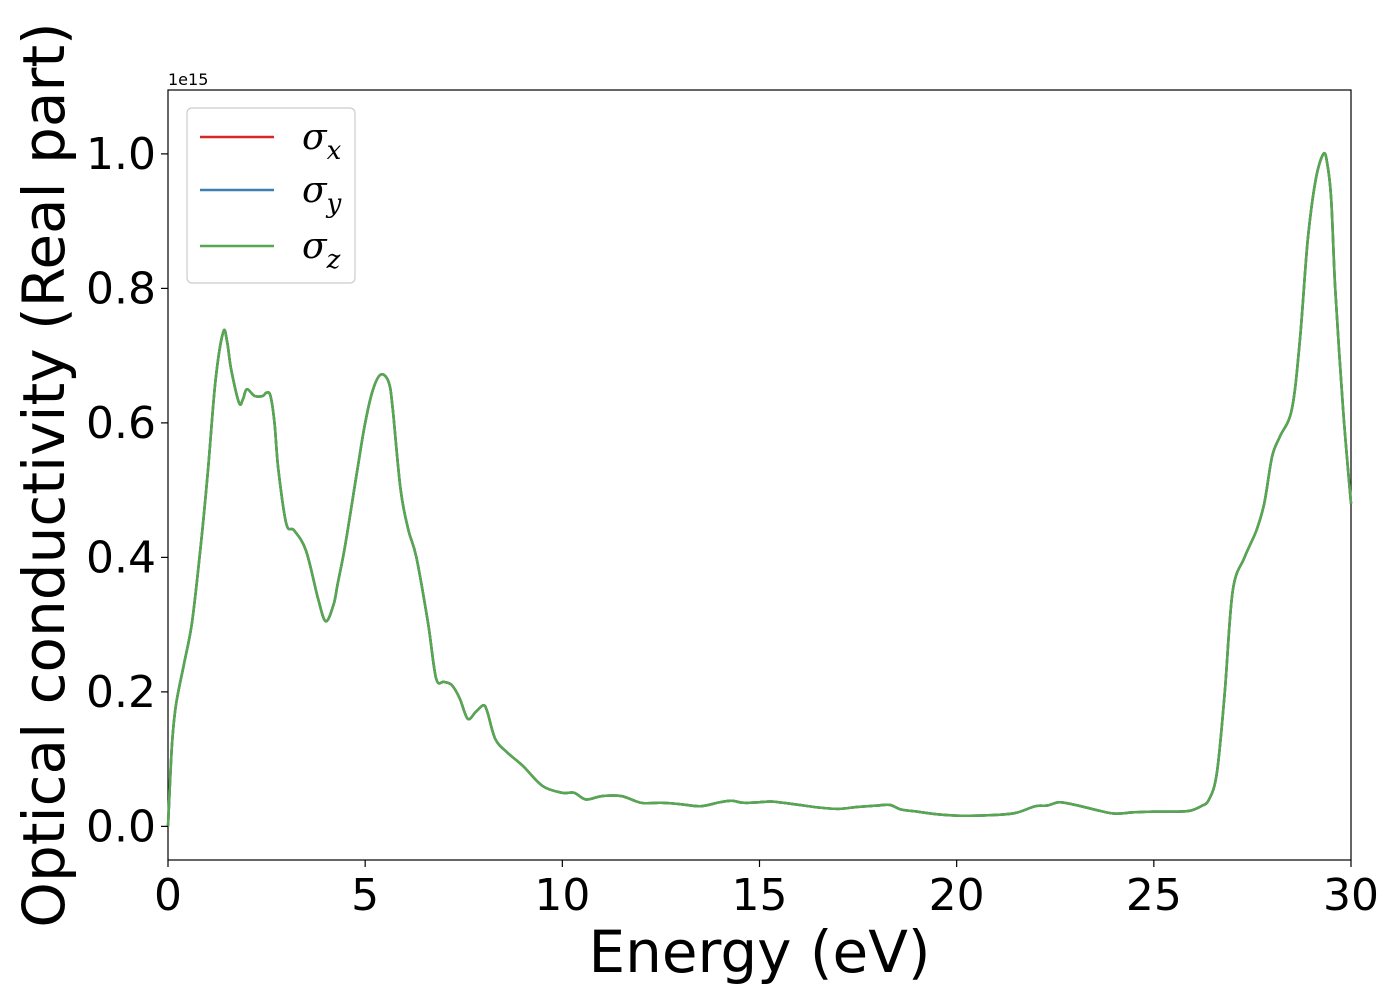 This screenshot has width=1400, height=1000. Describe the element at coordinates (121, 557) in the screenshot. I see `y-tick-label: 0.4` at that location.